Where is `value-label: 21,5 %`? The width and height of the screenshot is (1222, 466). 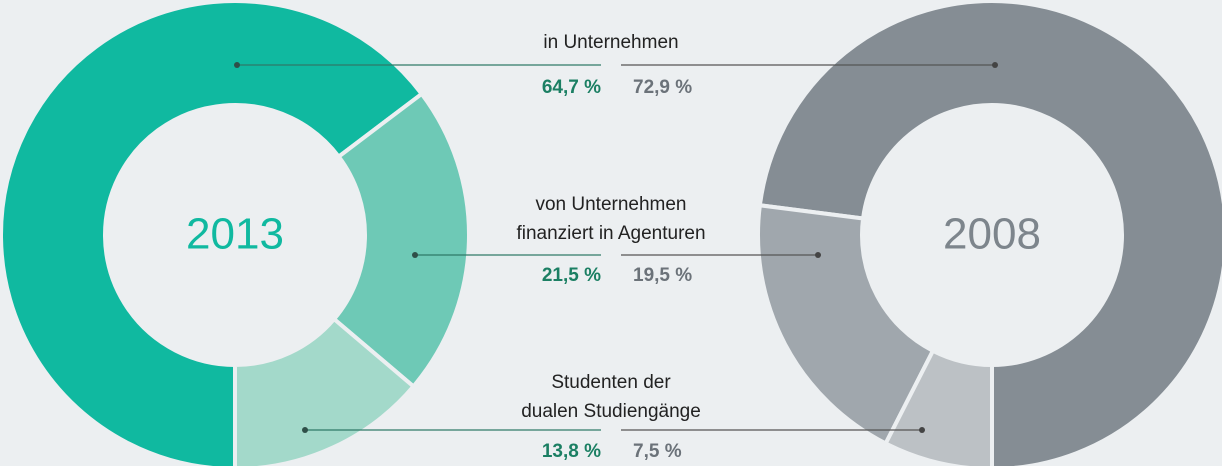 value-label: 21,5 % is located at coordinates (571, 275).